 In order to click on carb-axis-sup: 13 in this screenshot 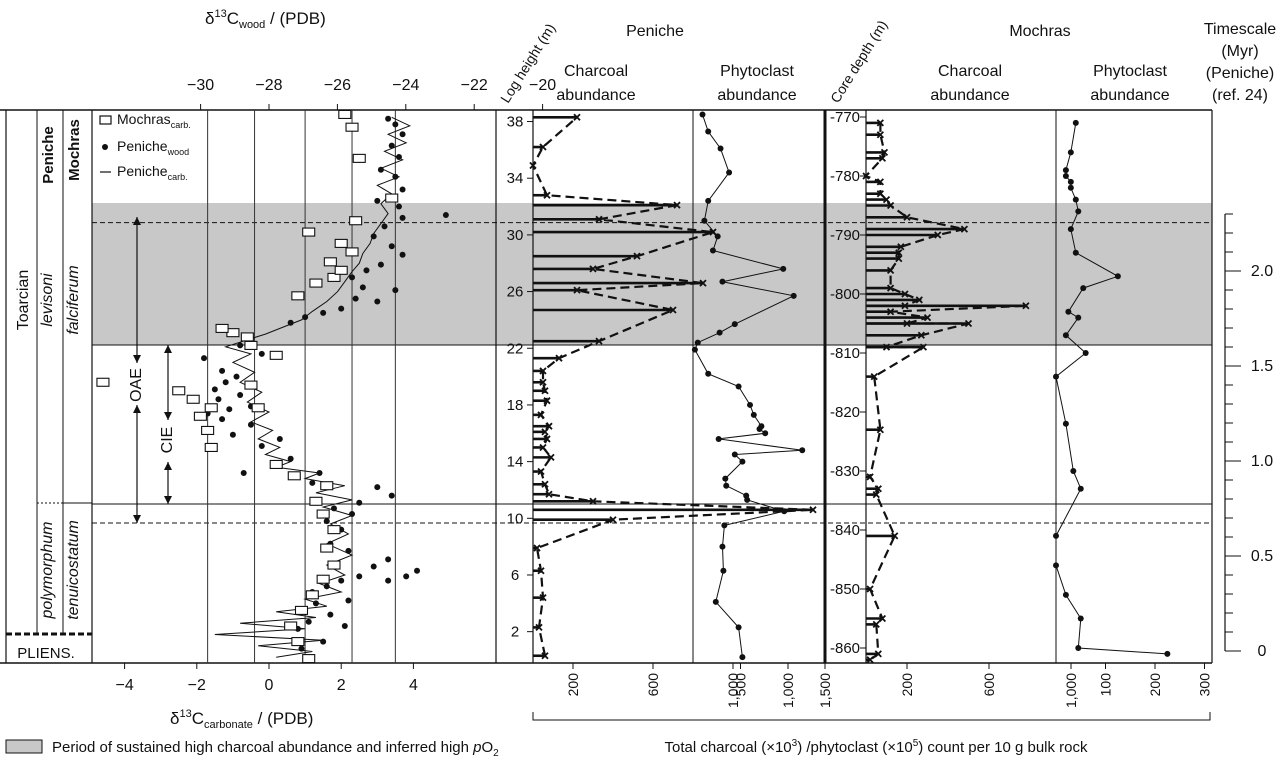, I will do `click(185, 714)`.